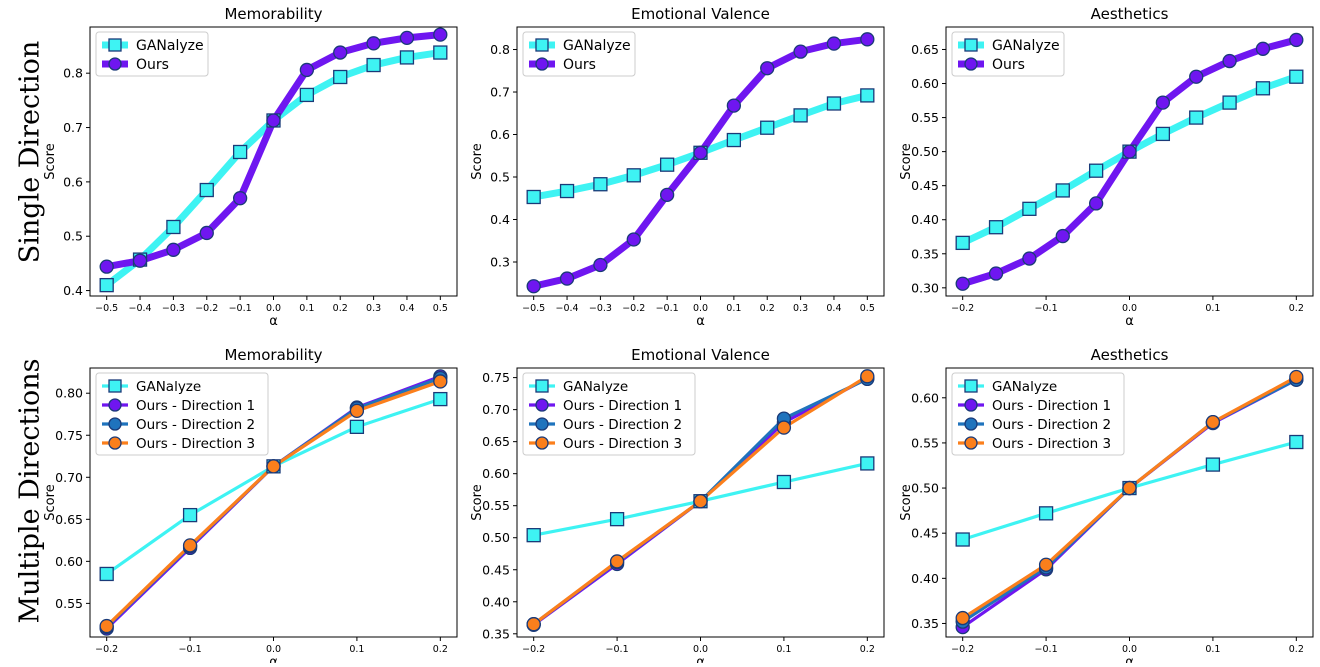  Describe the element at coordinates (73, 73) in the screenshot. I see `y-tick-label: 0.8` at that location.